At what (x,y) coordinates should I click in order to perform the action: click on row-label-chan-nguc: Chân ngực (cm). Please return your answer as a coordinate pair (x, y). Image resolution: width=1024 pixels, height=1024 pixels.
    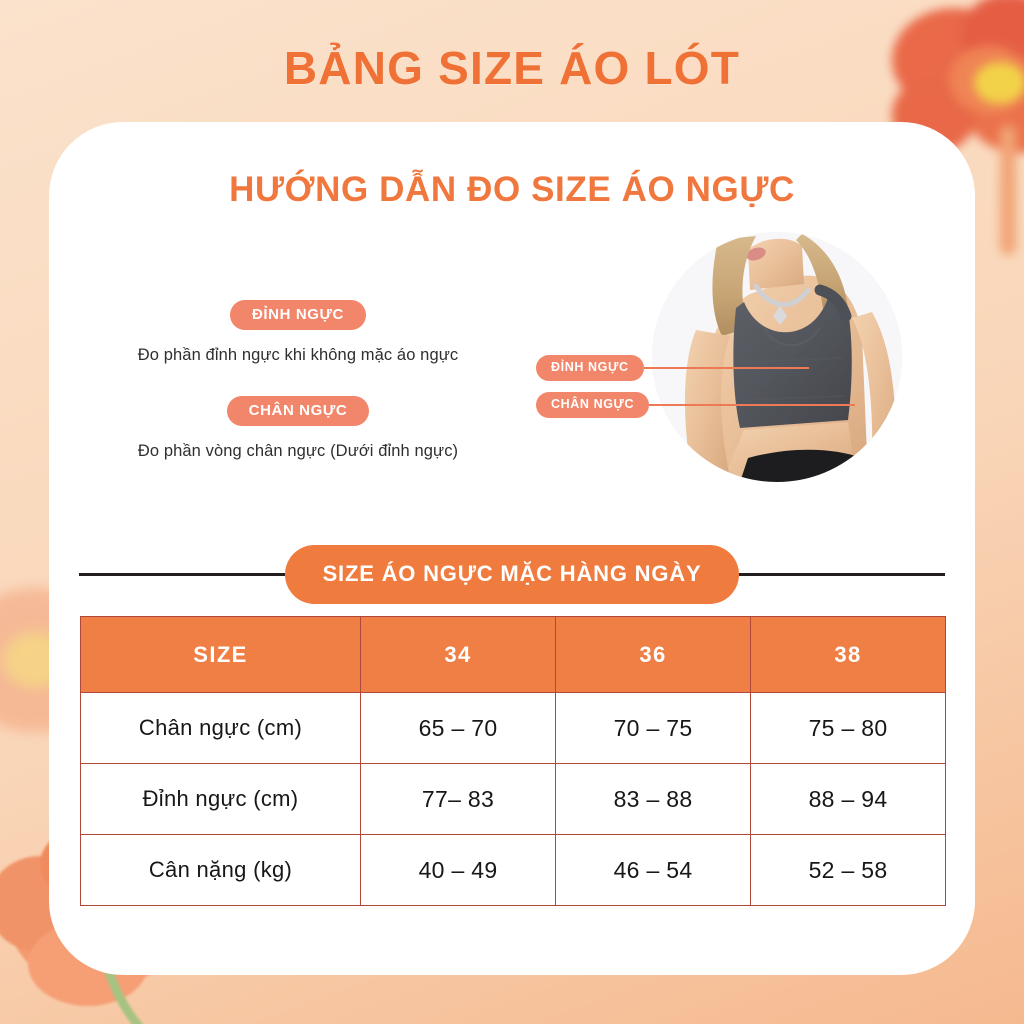
    Looking at the image, I should click on (220, 728).